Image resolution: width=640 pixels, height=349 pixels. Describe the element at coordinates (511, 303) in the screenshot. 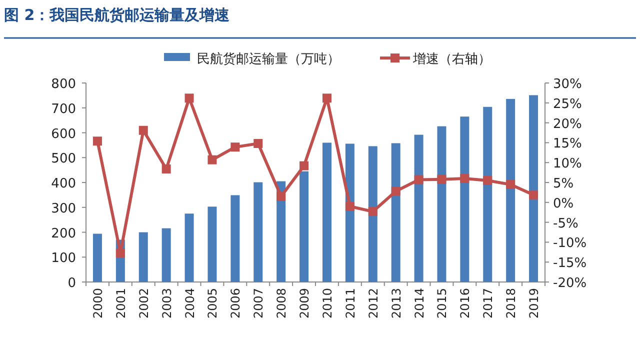

I see `x-tick-label: 2018` at that location.